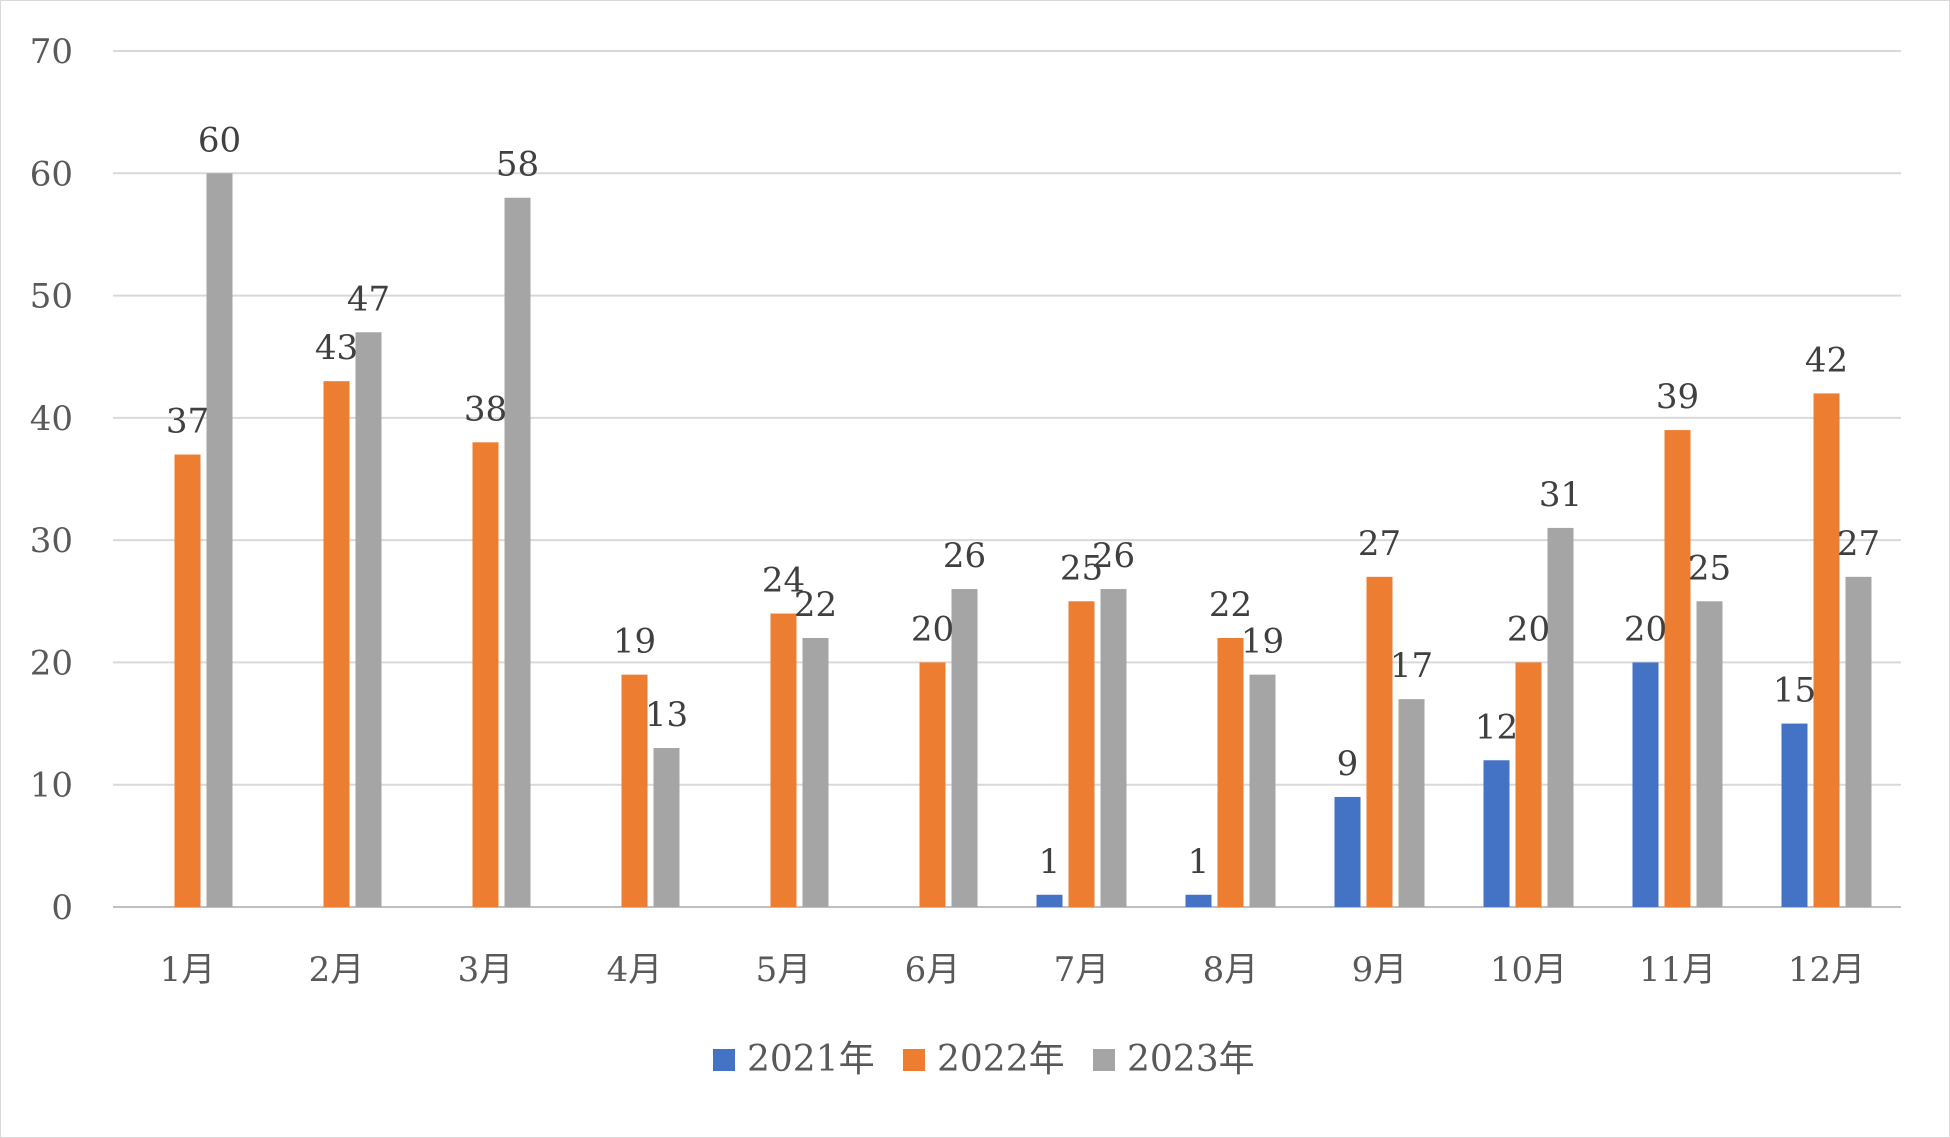 This screenshot has height=1138, width=1950. I want to click on bar-2022年-11月, so click(1677, 668).